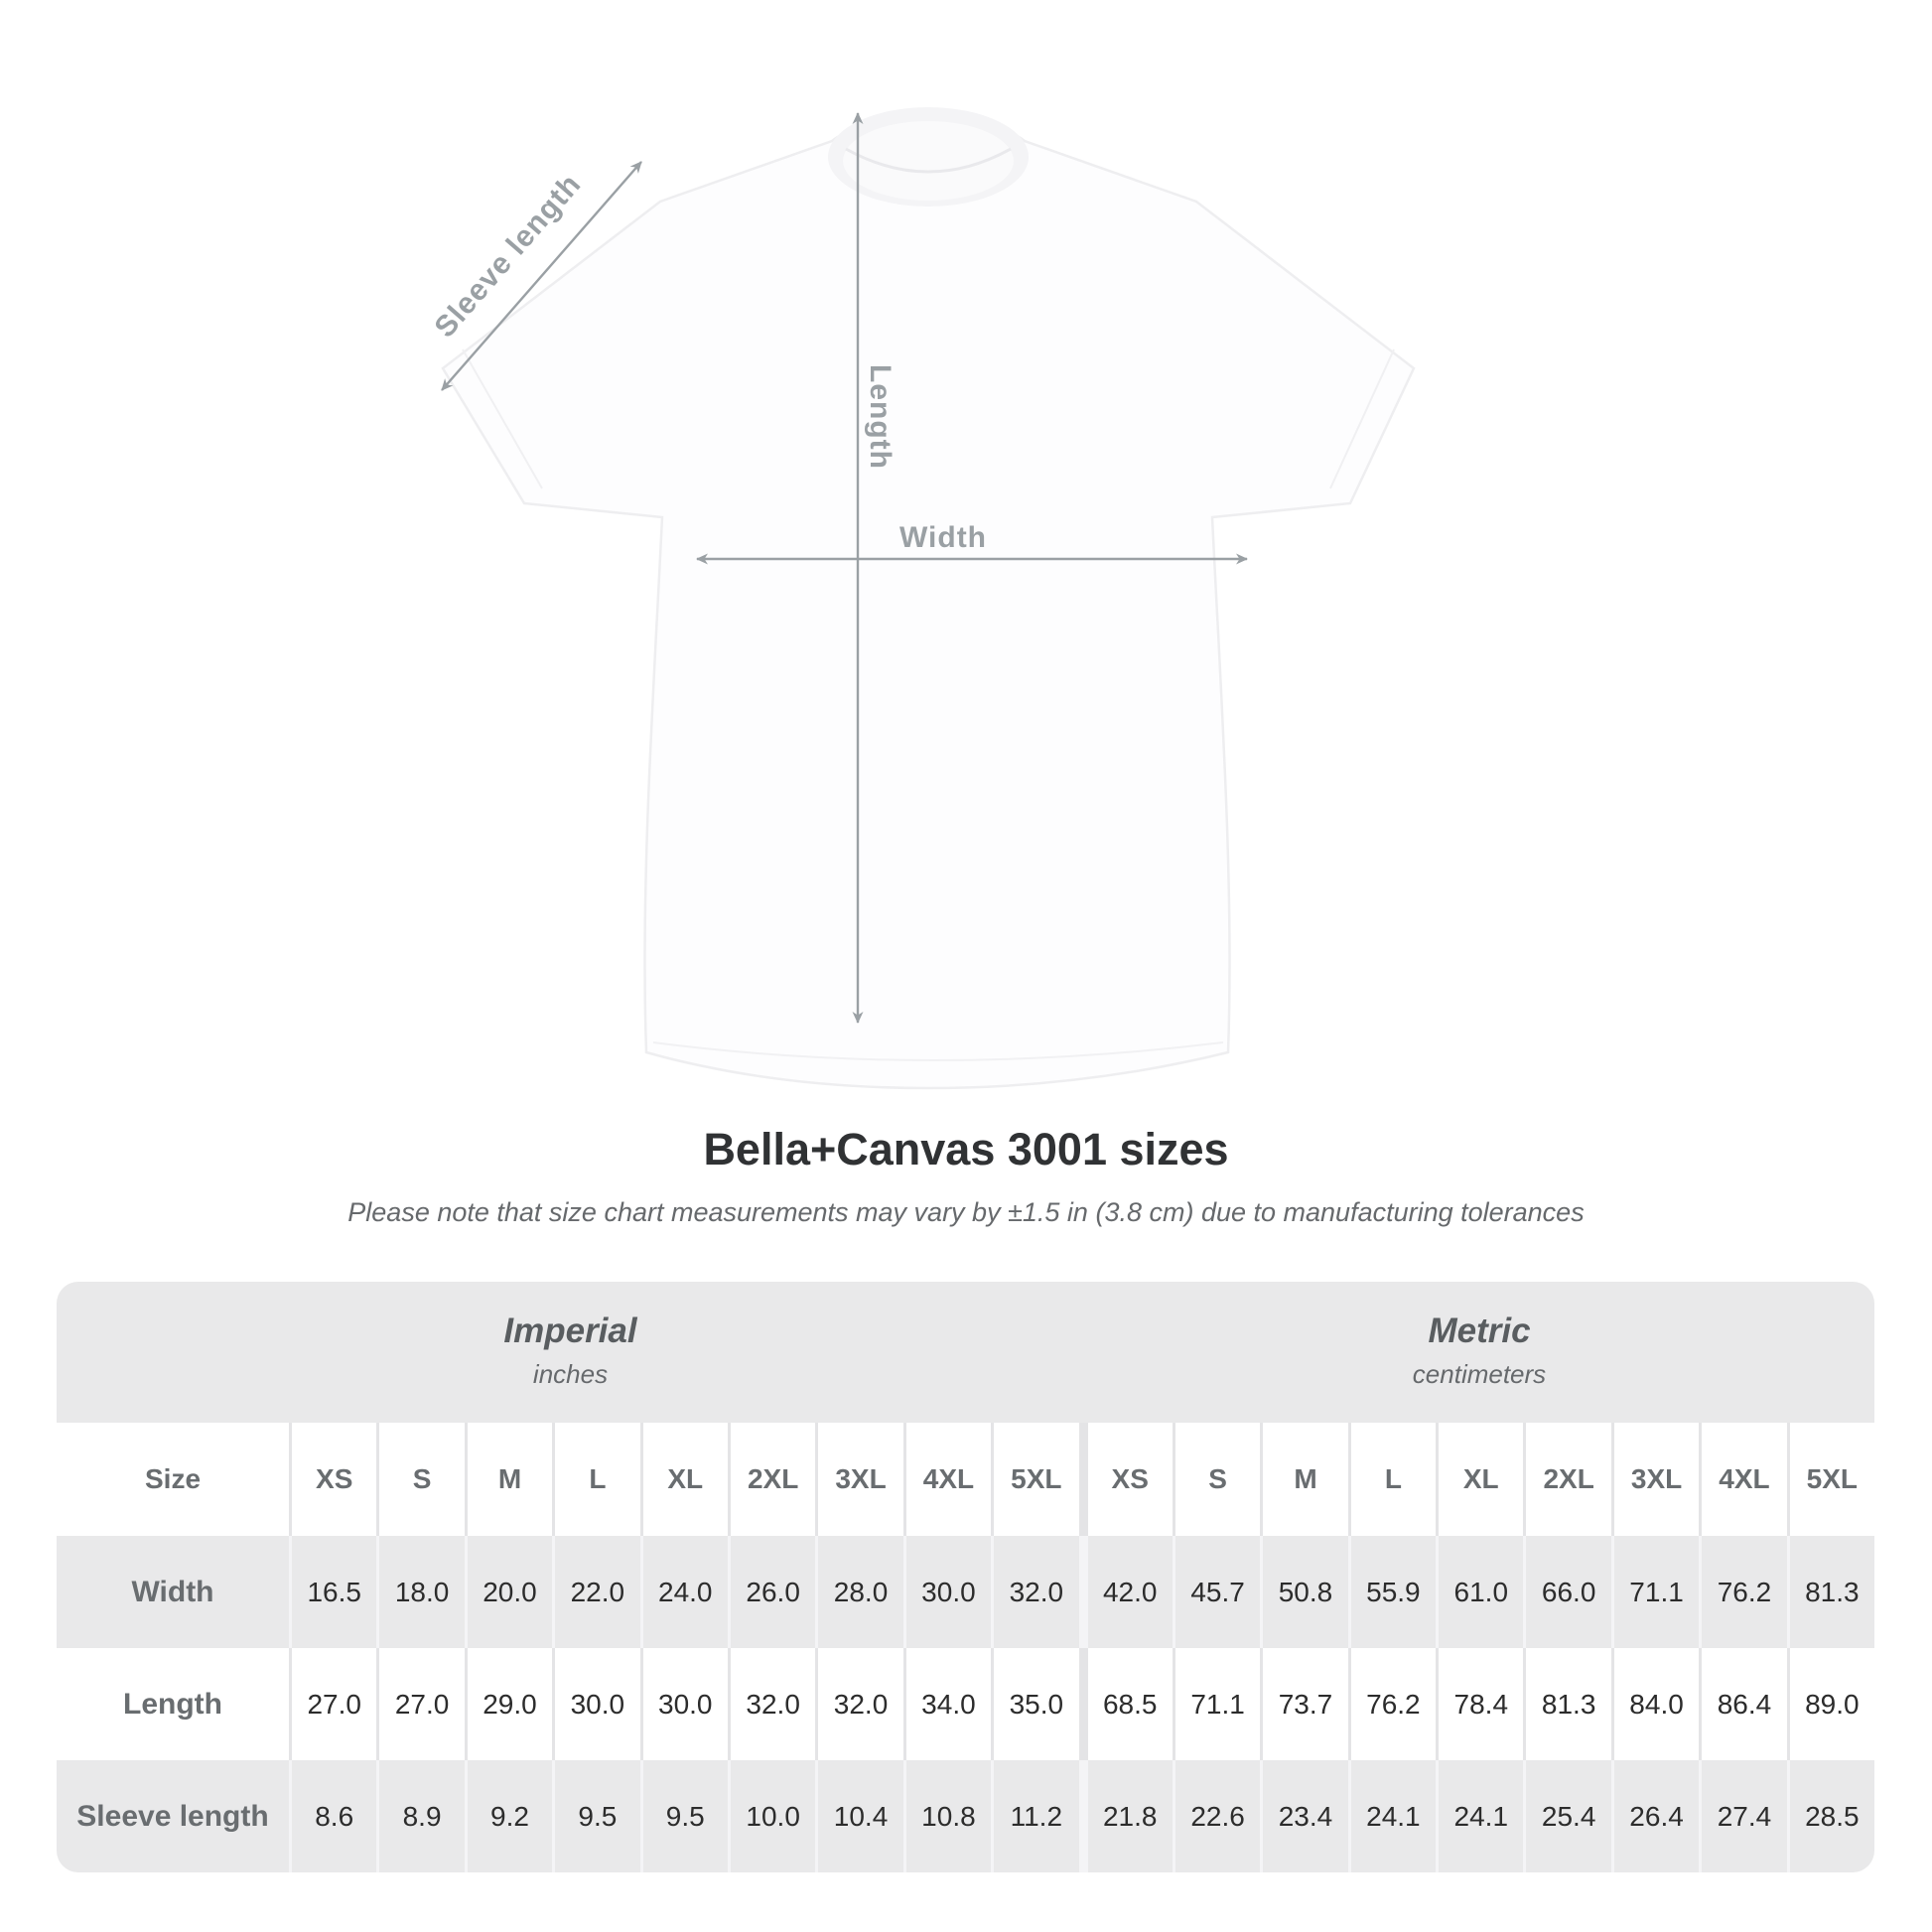 The image size is (1932, 1932). Describe the element at coordinates (1566, 1592) in the screenshot. I see `measurement-value-cell: 66.0` at that location.